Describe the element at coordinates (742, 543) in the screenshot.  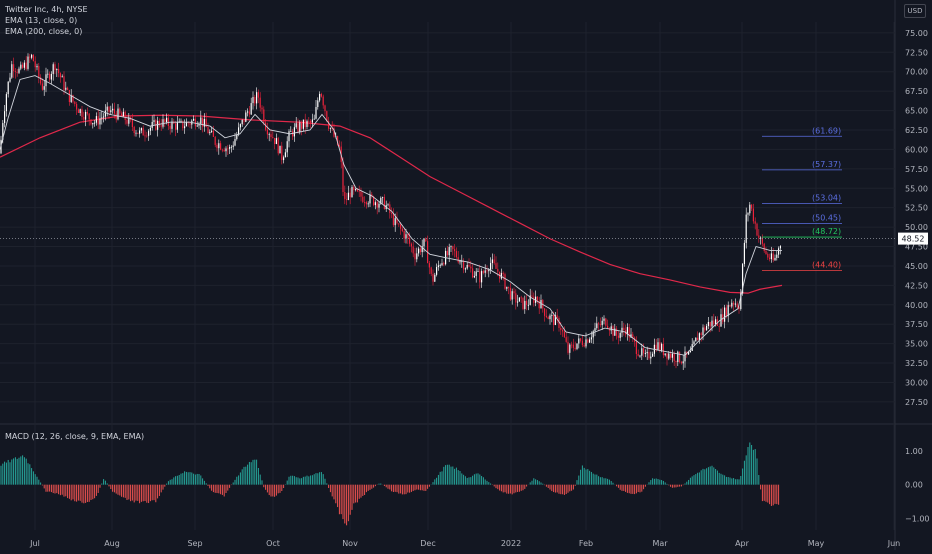
I see `time-tick-label: Apr` at that location.